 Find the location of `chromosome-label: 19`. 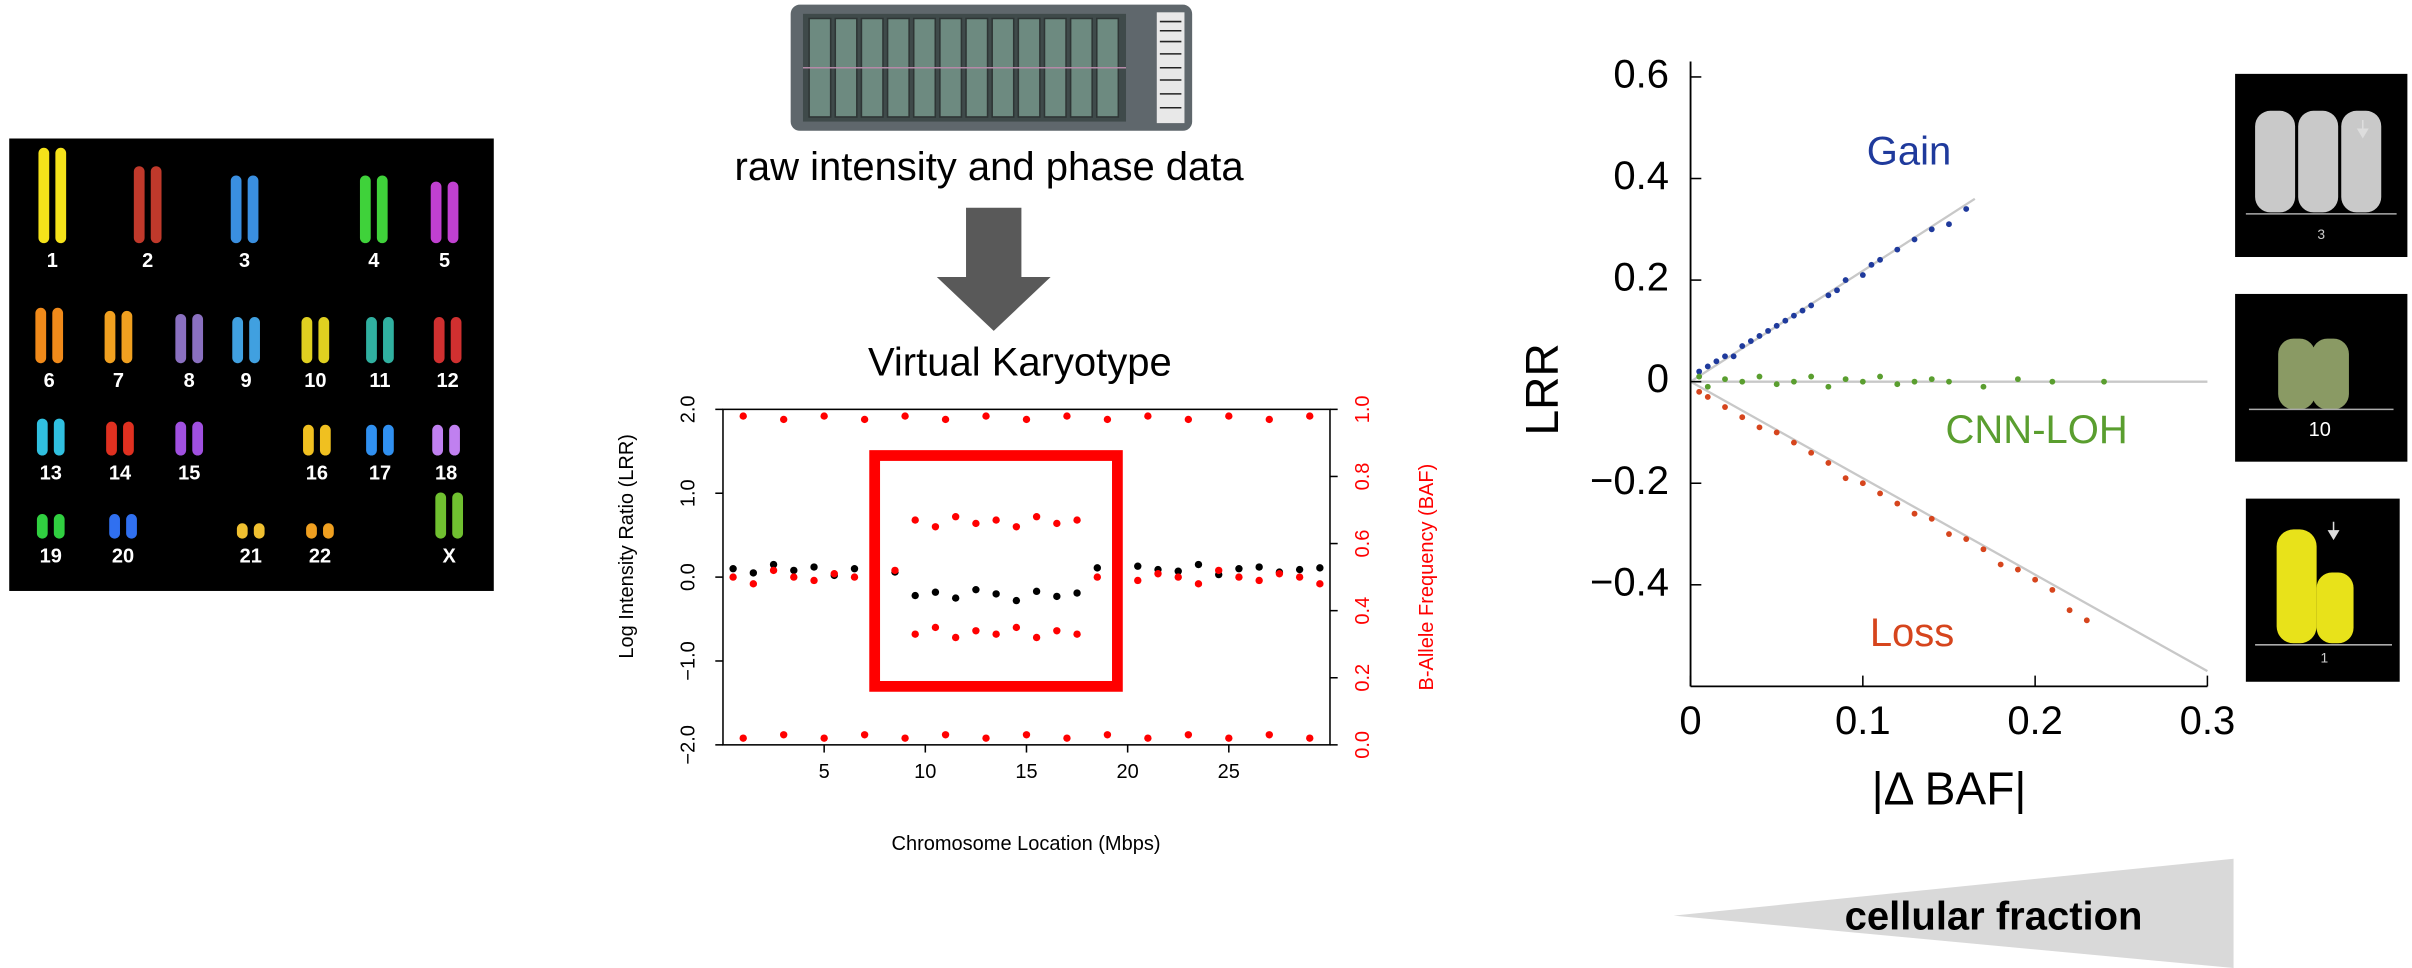

chromosome-label: 19 is located at coordinates (51, 556).